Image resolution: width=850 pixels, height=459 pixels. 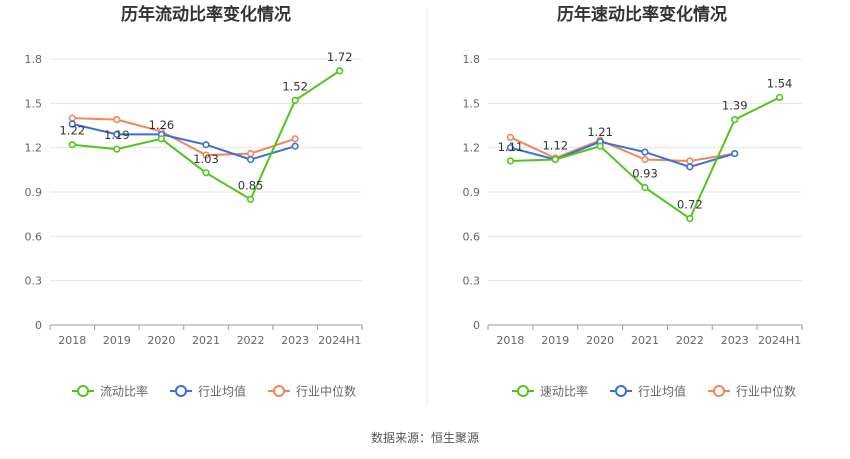 What do you see at coordinates (690, 205) in the screenshot?
I see `data-label: 0.72` at bounding box center [690, 205].